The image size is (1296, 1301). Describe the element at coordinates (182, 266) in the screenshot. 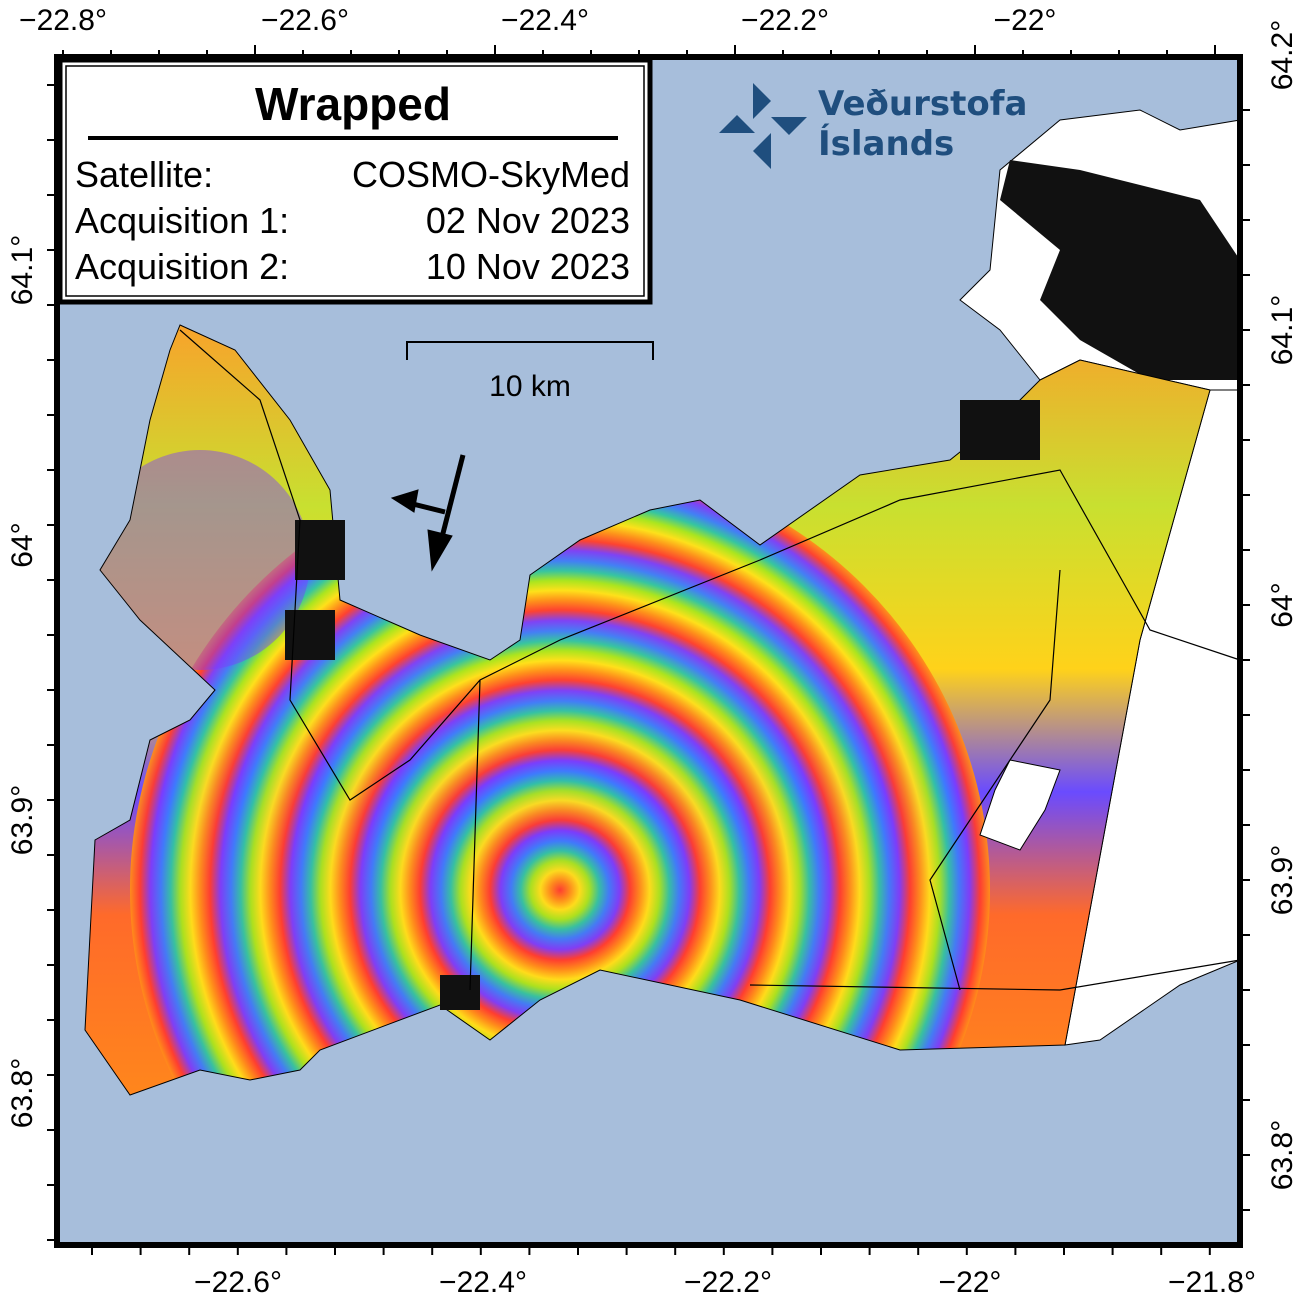

I see `legend-label: Acquisition 2:` at that location.